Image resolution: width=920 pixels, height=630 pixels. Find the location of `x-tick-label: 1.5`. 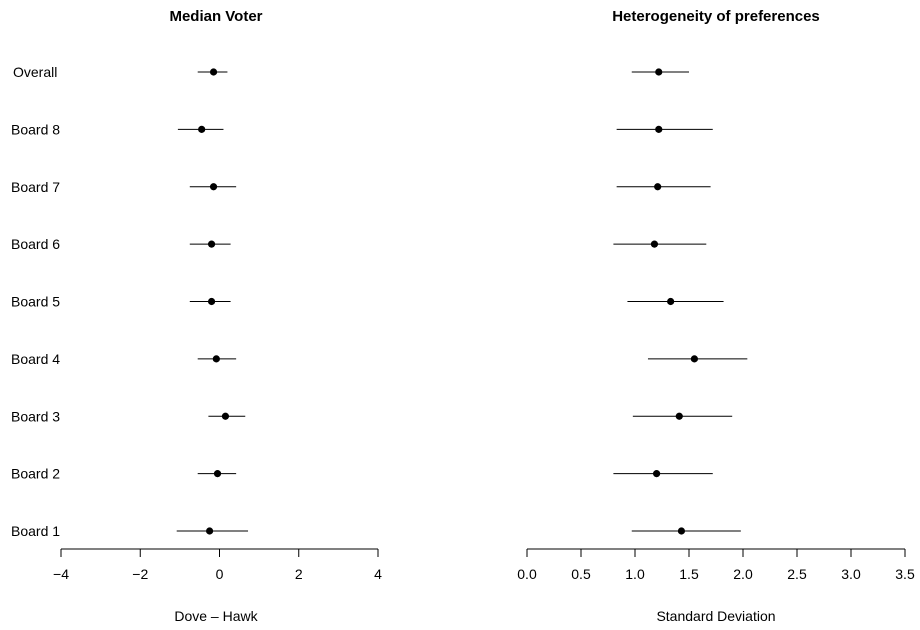

x-tick-label: 1.5 is located at coordinates (689, 574).